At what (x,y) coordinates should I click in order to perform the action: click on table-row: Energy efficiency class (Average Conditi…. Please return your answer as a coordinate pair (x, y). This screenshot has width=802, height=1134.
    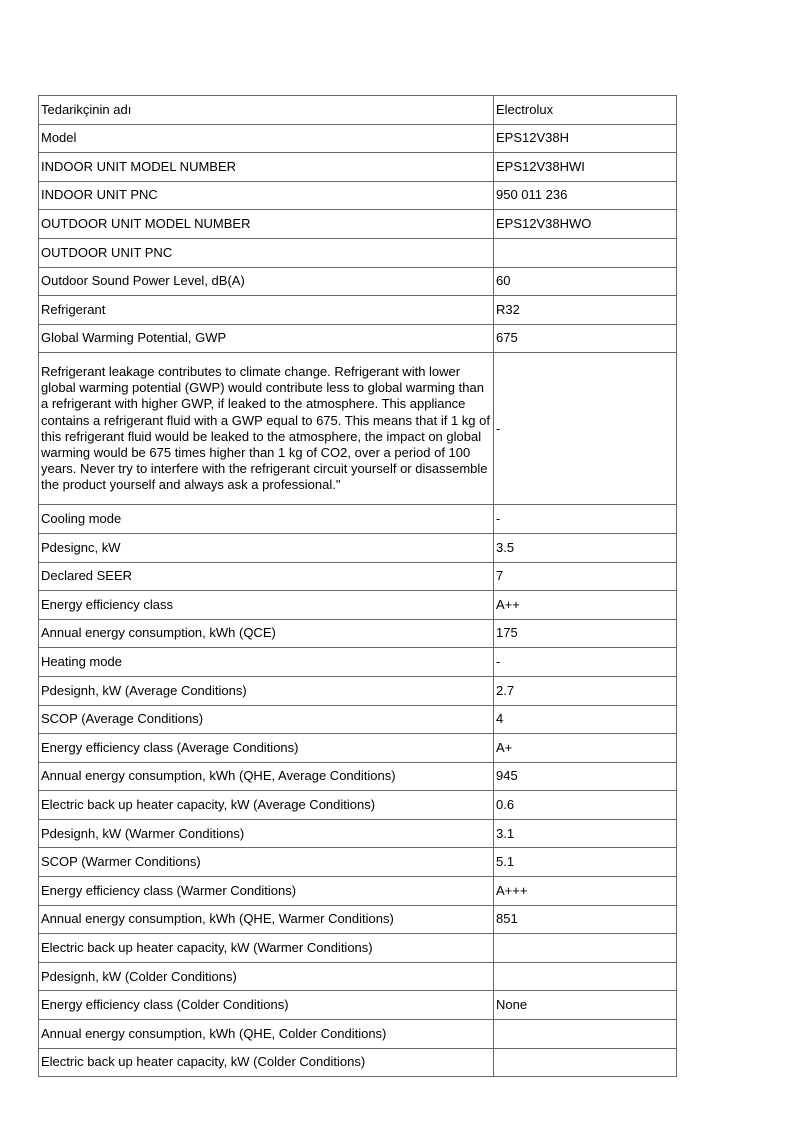
    Looking at the image, I should click on (357, 748).